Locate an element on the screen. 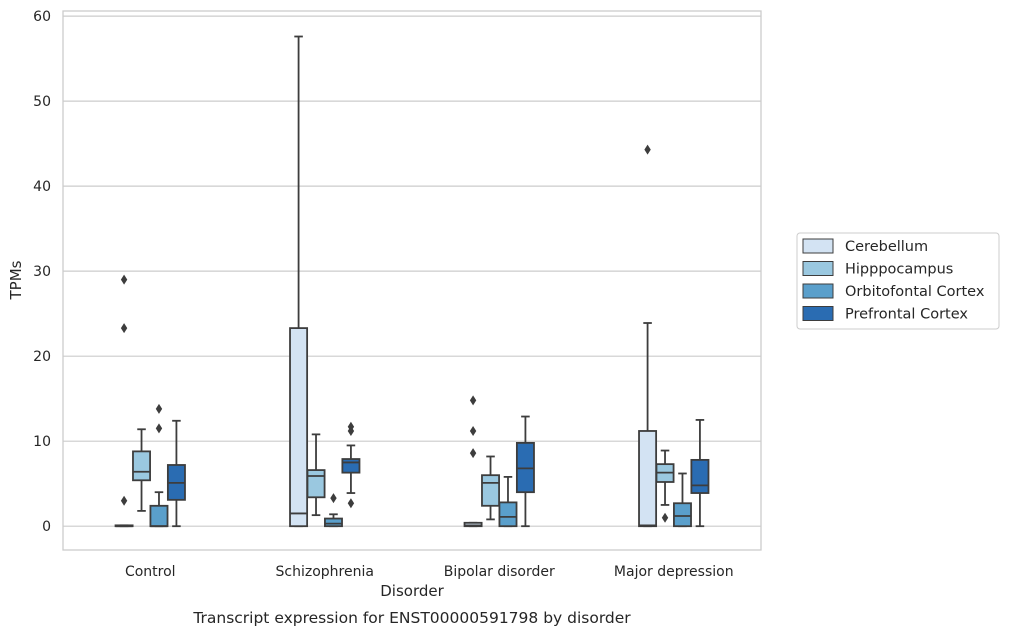 The image size is (1009, 636). x-tick-label: Major depression is located at coordinates (674, 572).